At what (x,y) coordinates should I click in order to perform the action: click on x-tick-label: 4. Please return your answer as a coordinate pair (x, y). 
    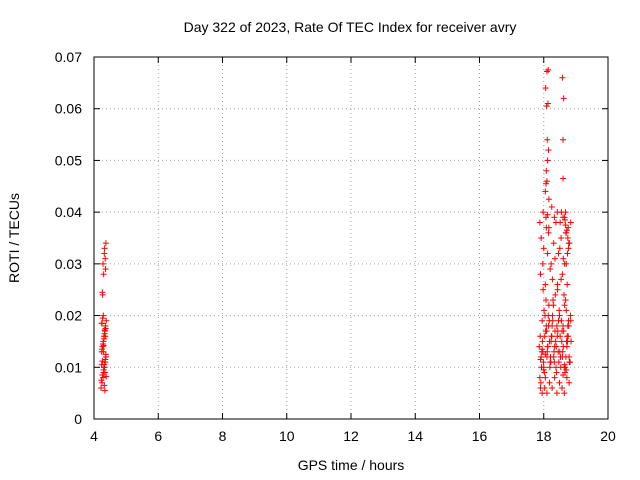
    Looking at the image, I should click on (94, 436).